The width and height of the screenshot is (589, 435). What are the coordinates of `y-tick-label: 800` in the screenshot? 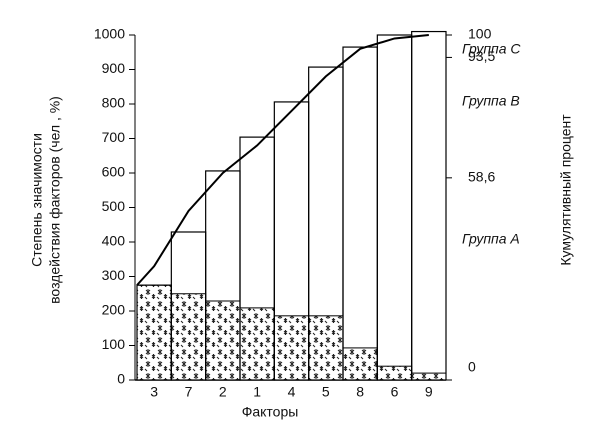 It's located at (114, 103).